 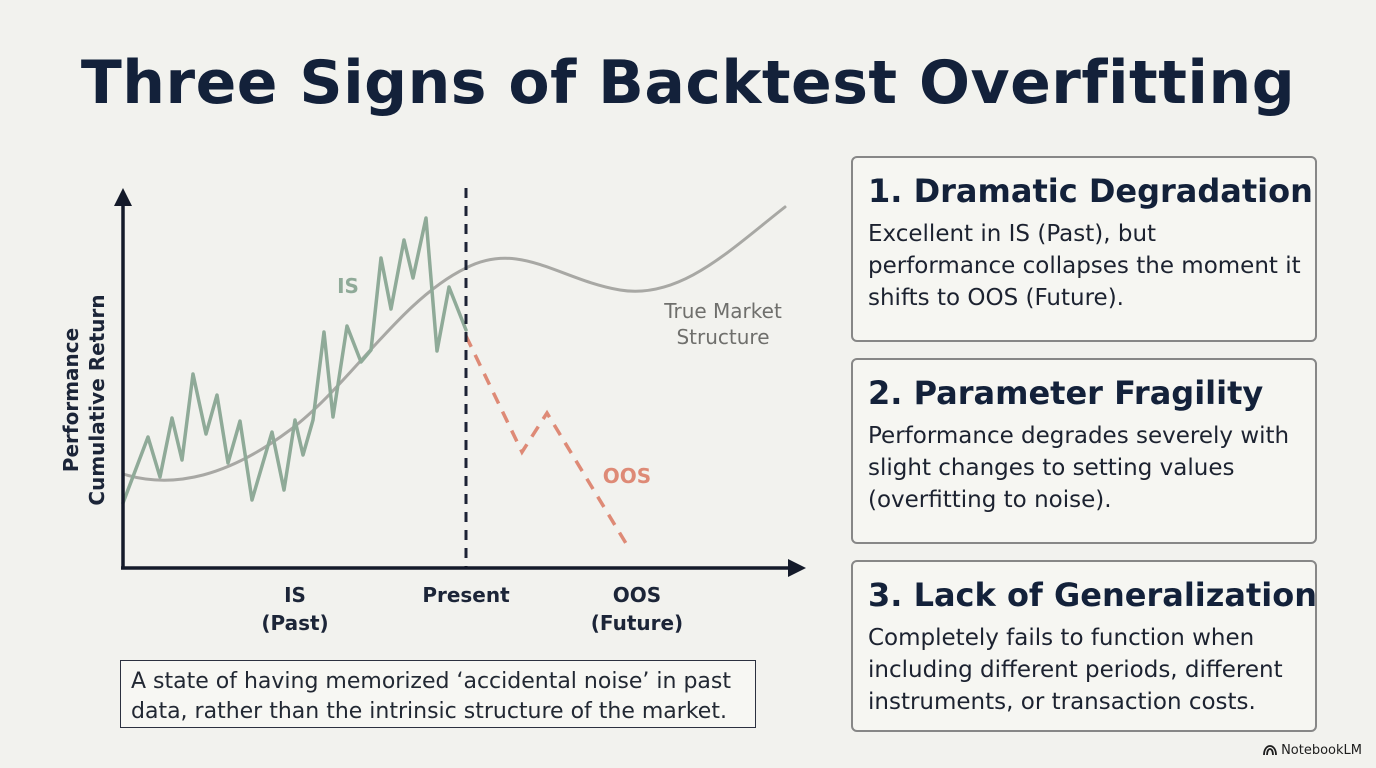 I want to click on page-title: Three Signs of Backtest Overfitting, so click(x=688, y=83).